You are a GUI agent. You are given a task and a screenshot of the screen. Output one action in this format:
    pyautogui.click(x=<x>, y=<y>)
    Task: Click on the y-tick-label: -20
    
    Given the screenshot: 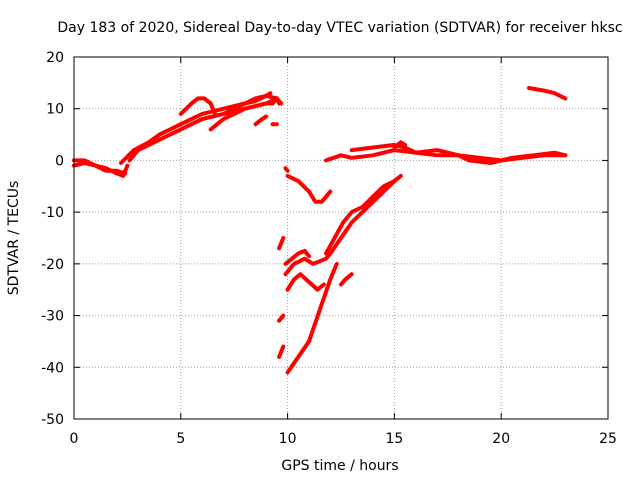 What is the action you would take?
    pyautogui.click(x=52, y=265)
    